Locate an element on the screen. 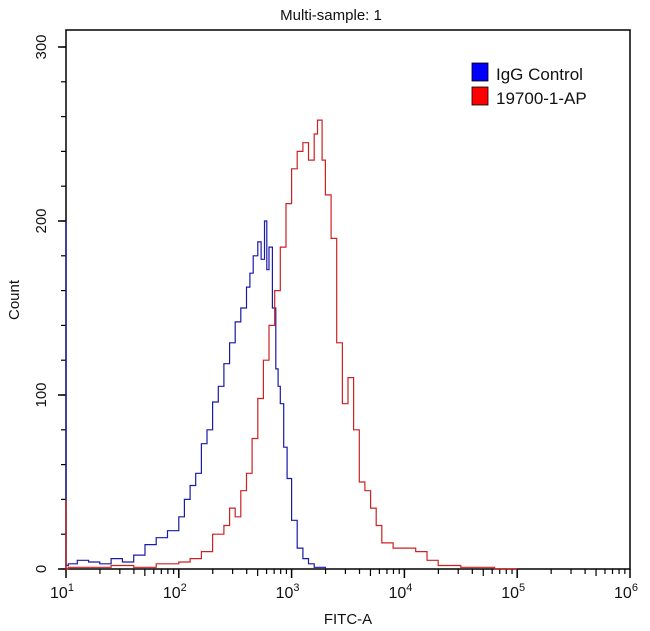 This screenshot has height=631, width=650. x-axis: 10¹ 10² 10³ 10⁴ 10⁵ 10⁶ is located at coordinates (344, 585).